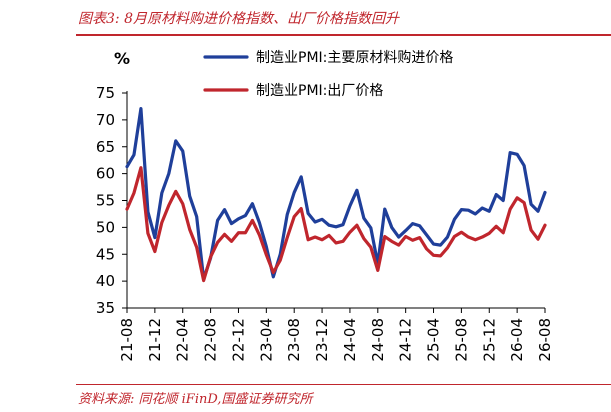  What do you see at coordinates (105, 147) in the screenshot?
I see `y-tick-label: 65` at bounding box center [105, 147].